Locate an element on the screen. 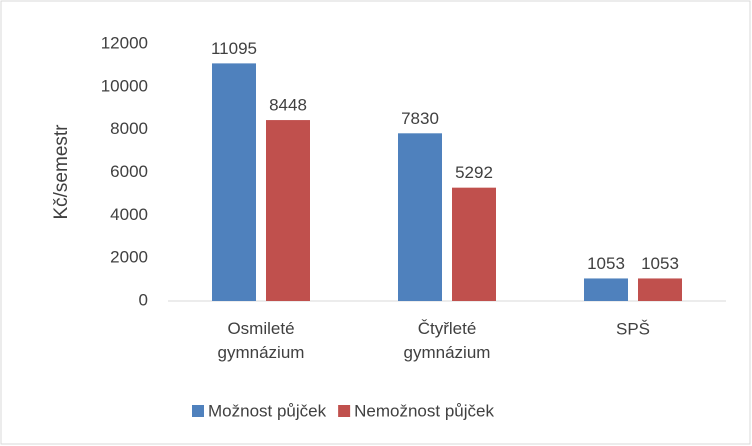  data-label: 8448 is located at coordinates (288, 105).